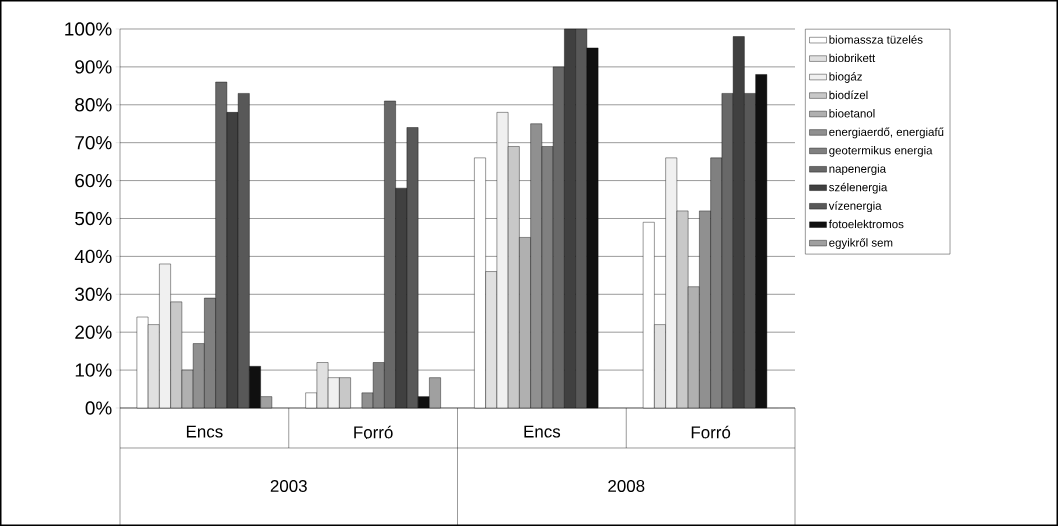 The width and height of the screenshot is (1058, 526). What do you see at coordinates (93, 256) in the screenshot?
I see `y-tick-label: 40%` at bounding box center [93, 256].